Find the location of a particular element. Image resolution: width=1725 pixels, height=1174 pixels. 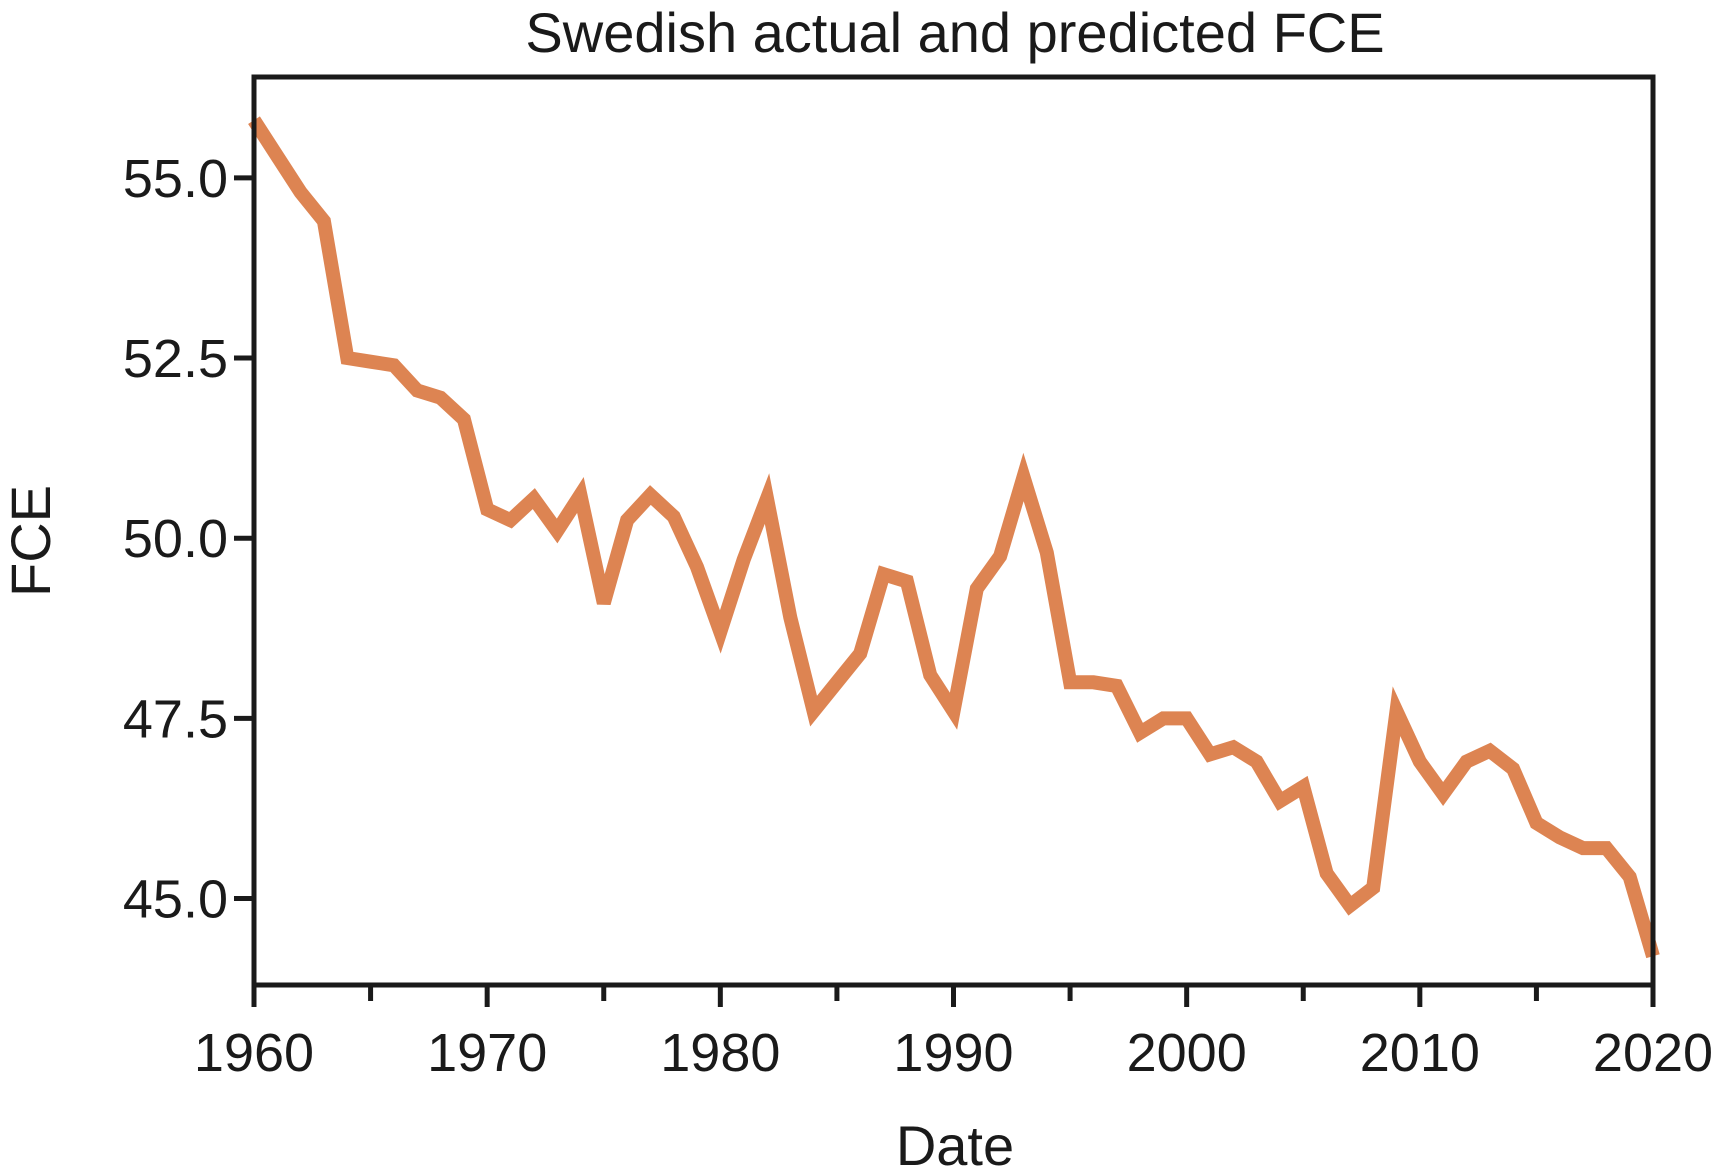

x-tick-label: 1980 is located at coordinates (720, 1053).